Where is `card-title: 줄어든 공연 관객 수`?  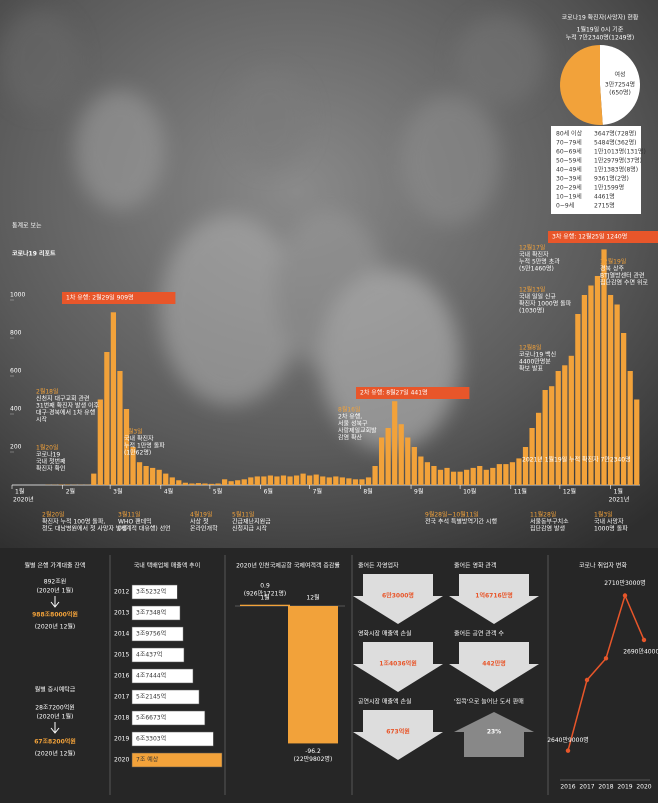 card-title: 줄어든 공연 관객 수 is located at coordinates (479, 634).